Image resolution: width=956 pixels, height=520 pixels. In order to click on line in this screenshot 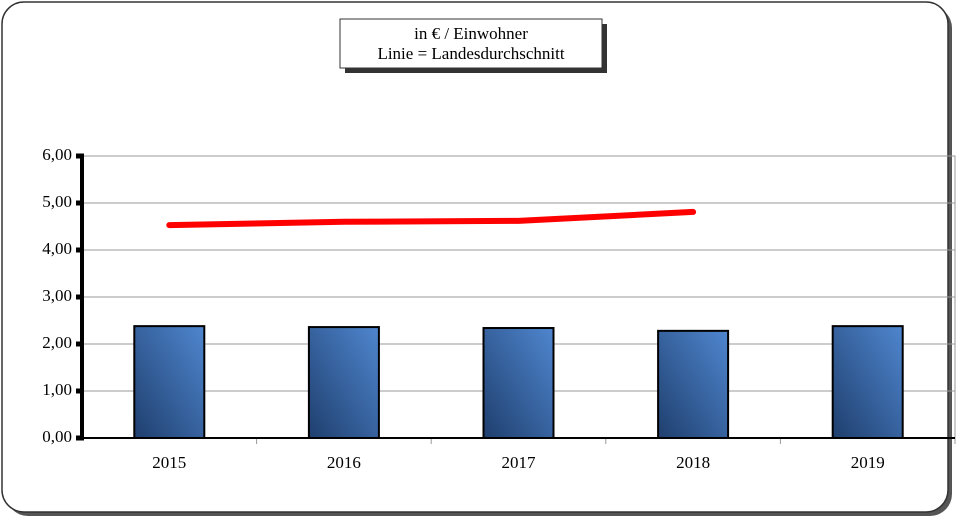, I will do `click(431, 218)`.